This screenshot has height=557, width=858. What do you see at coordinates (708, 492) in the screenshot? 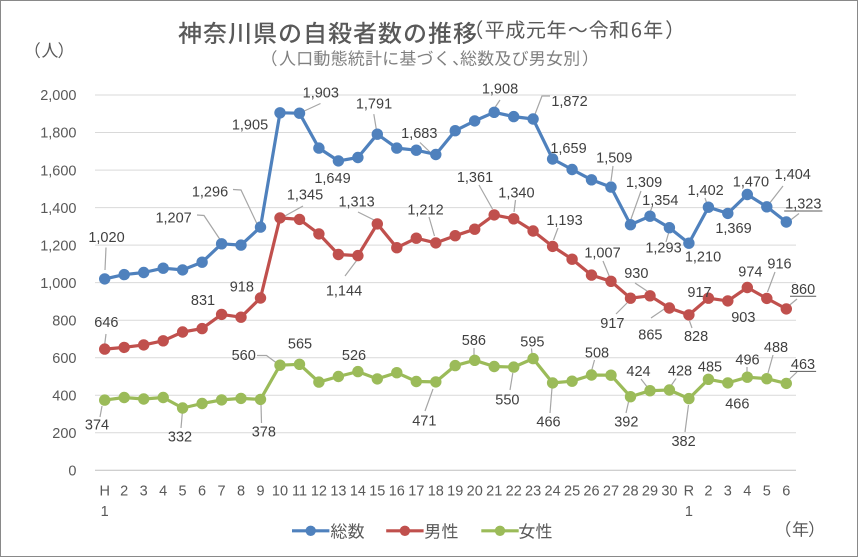
I see `svg-text: 2` at bounding box center [708, 492].